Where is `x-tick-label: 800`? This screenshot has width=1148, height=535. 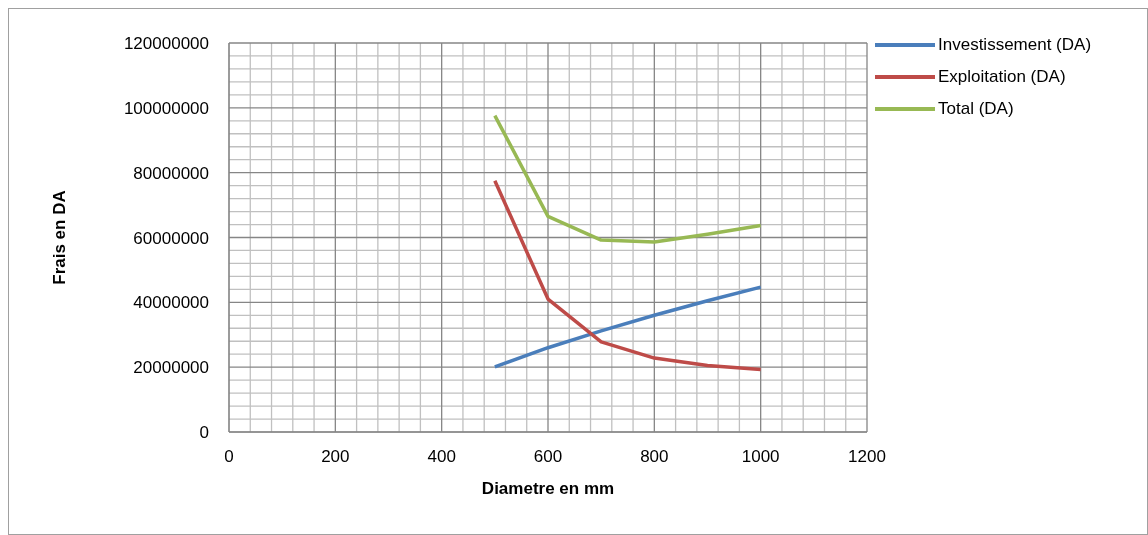
x-tick-label: 800 is located at coordinates (654, 457).